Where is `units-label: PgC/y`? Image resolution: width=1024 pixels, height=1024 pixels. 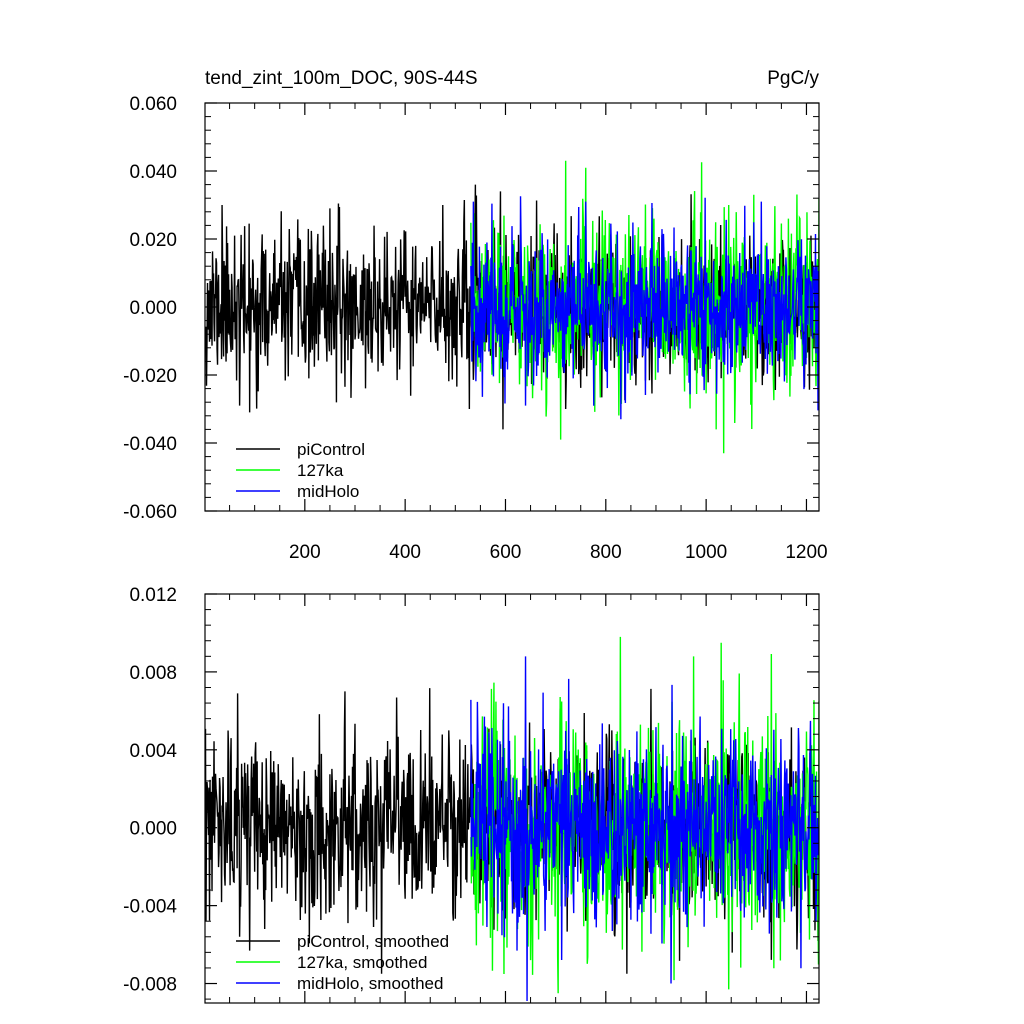
units-label: PgC/y is located at coordinates (793, 78).